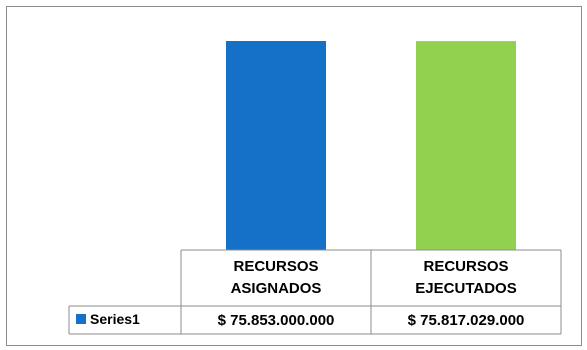 This screenshot has height=350, width=587. I want to click on value-label-2: $ 75.817.029.000, so click(466, 320).